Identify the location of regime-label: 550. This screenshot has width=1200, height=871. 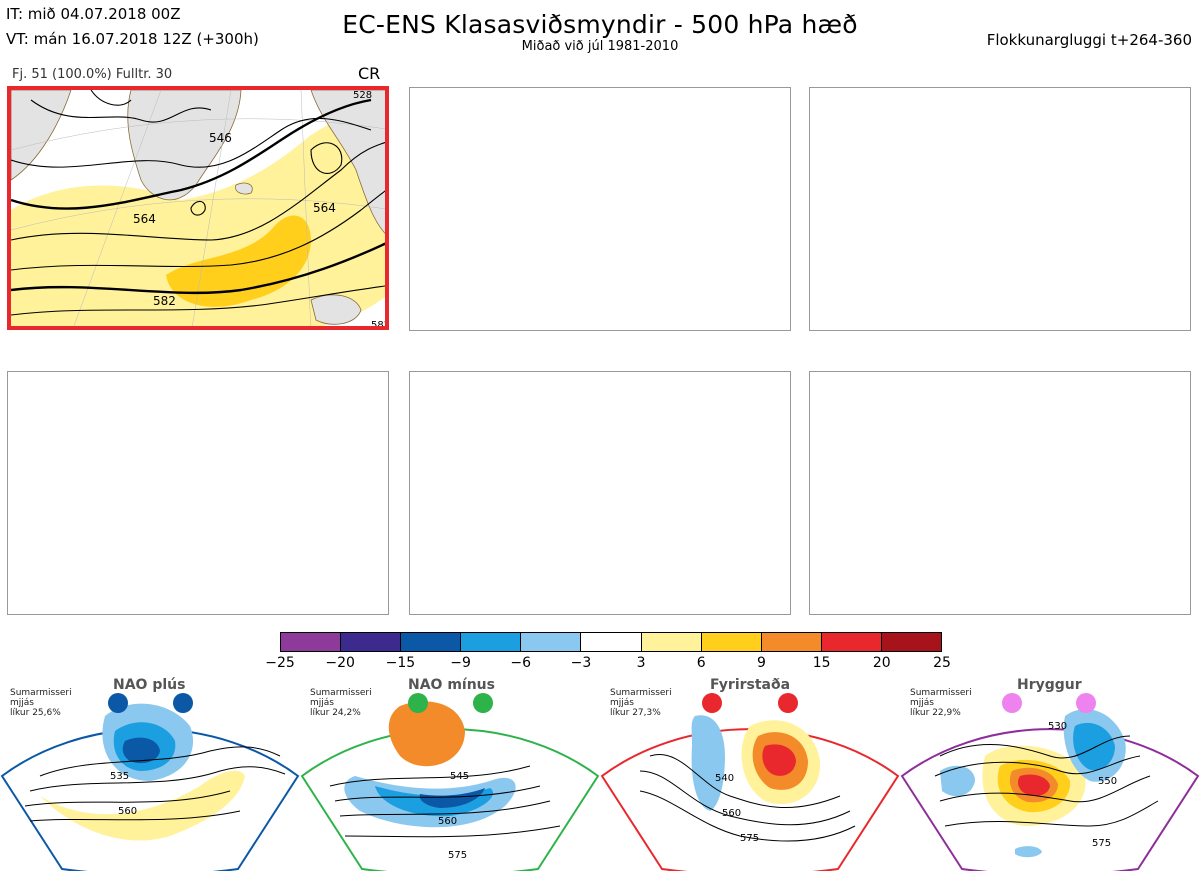
(1107, 781).